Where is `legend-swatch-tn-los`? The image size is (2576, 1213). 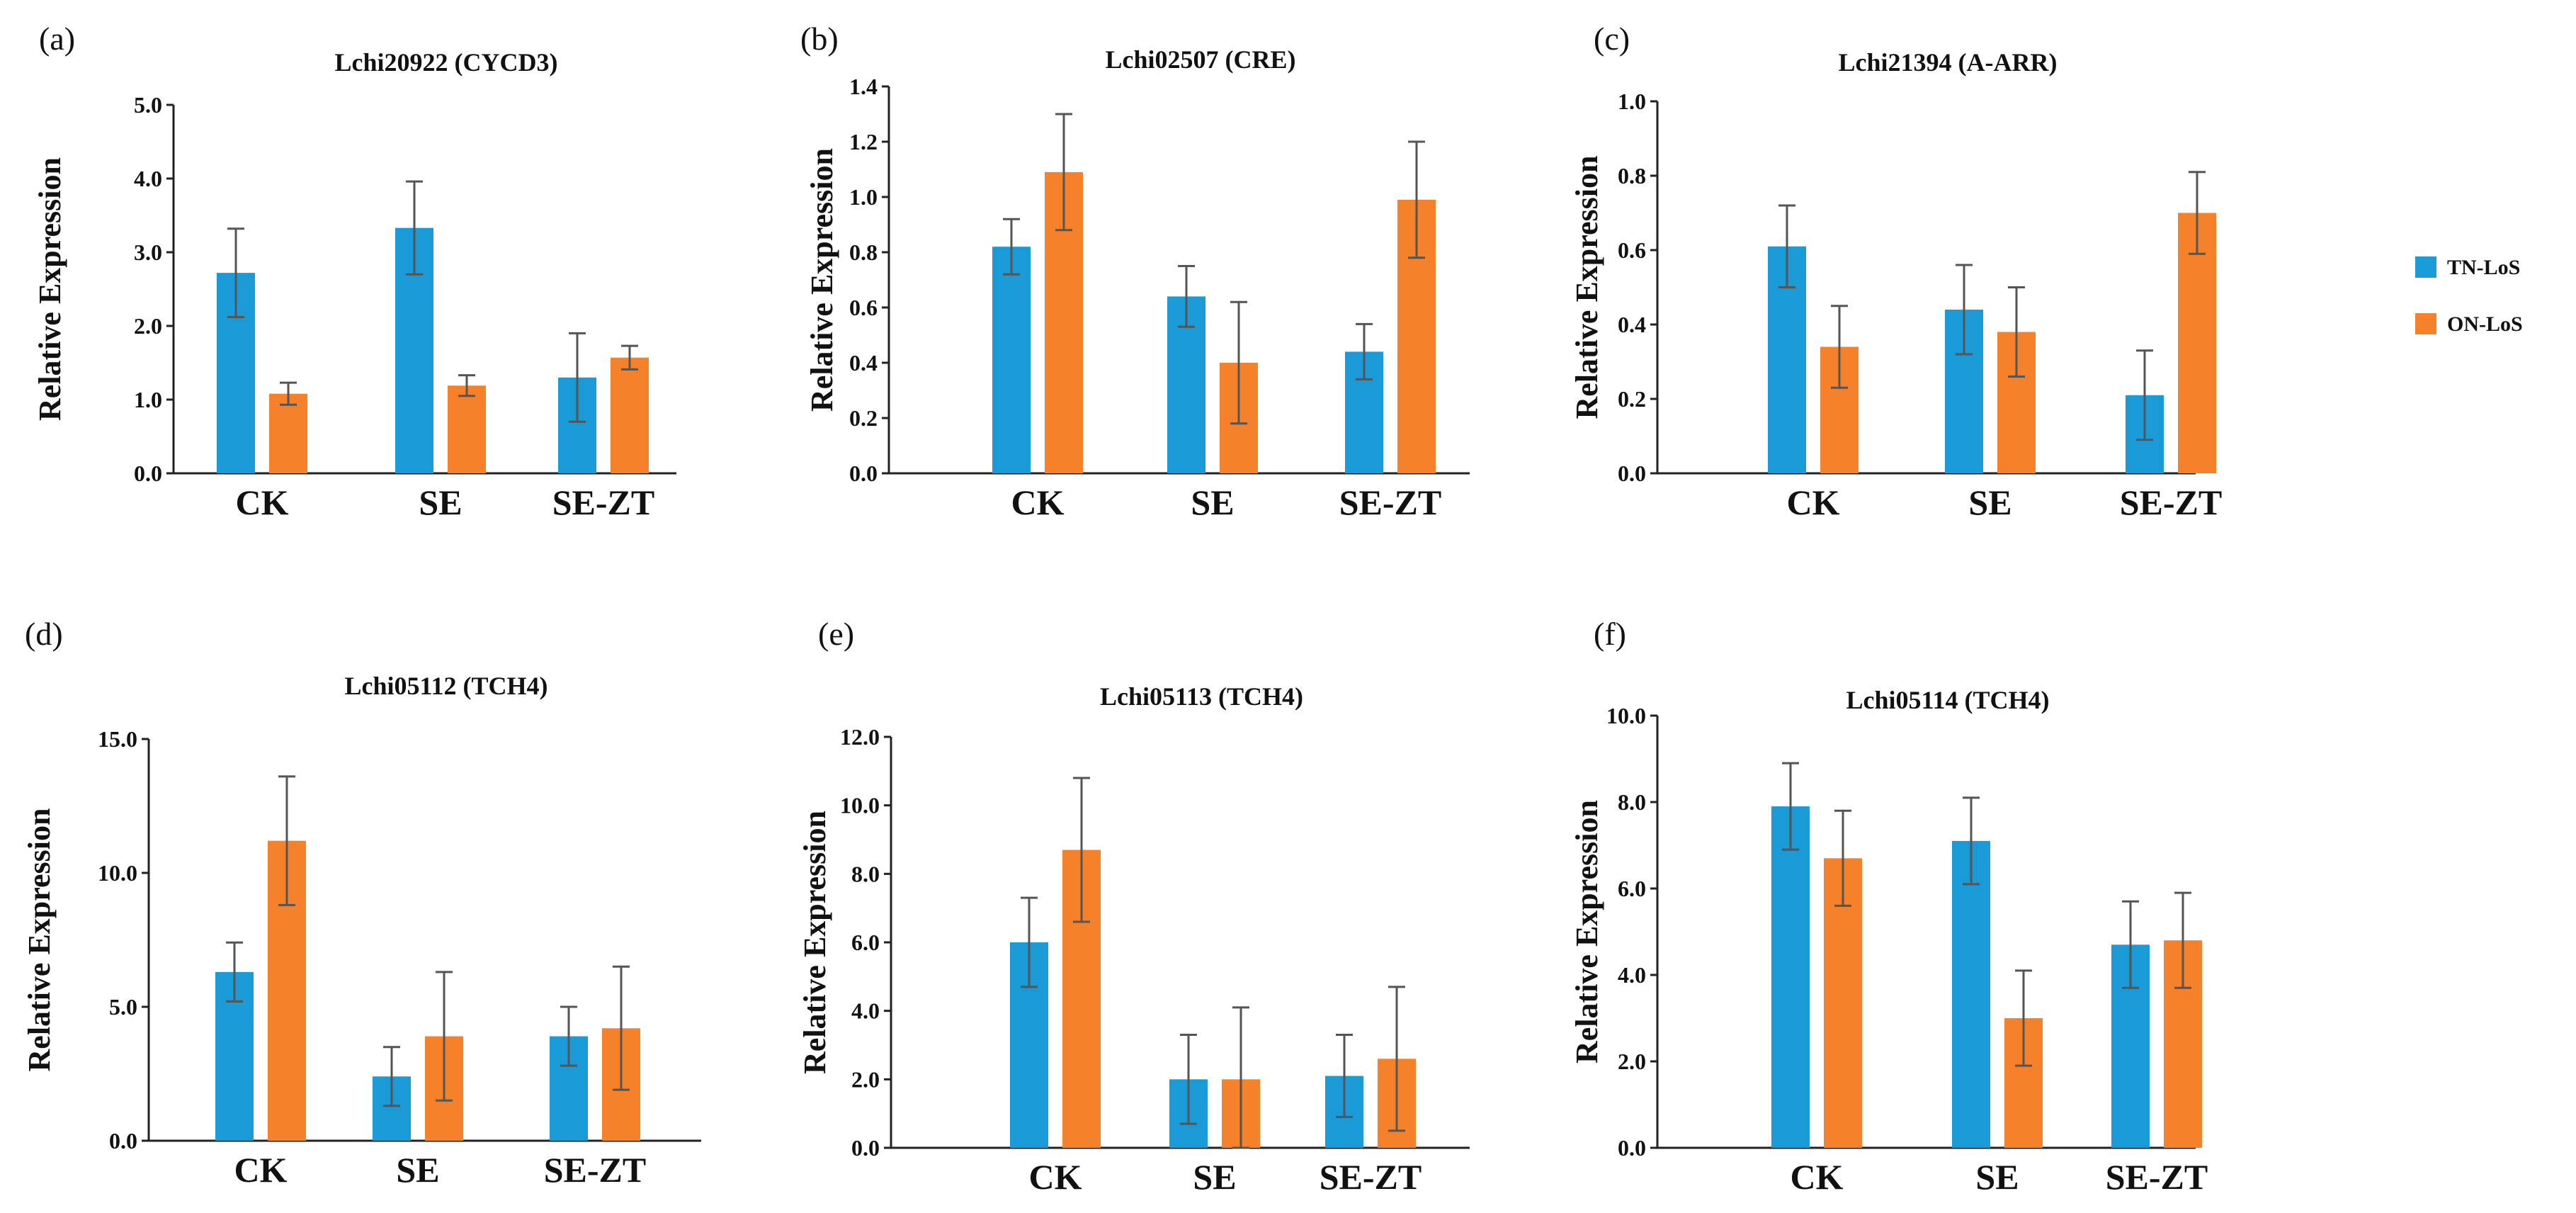
legend-swatch-tn-los is located at coordinates (2425, 267).